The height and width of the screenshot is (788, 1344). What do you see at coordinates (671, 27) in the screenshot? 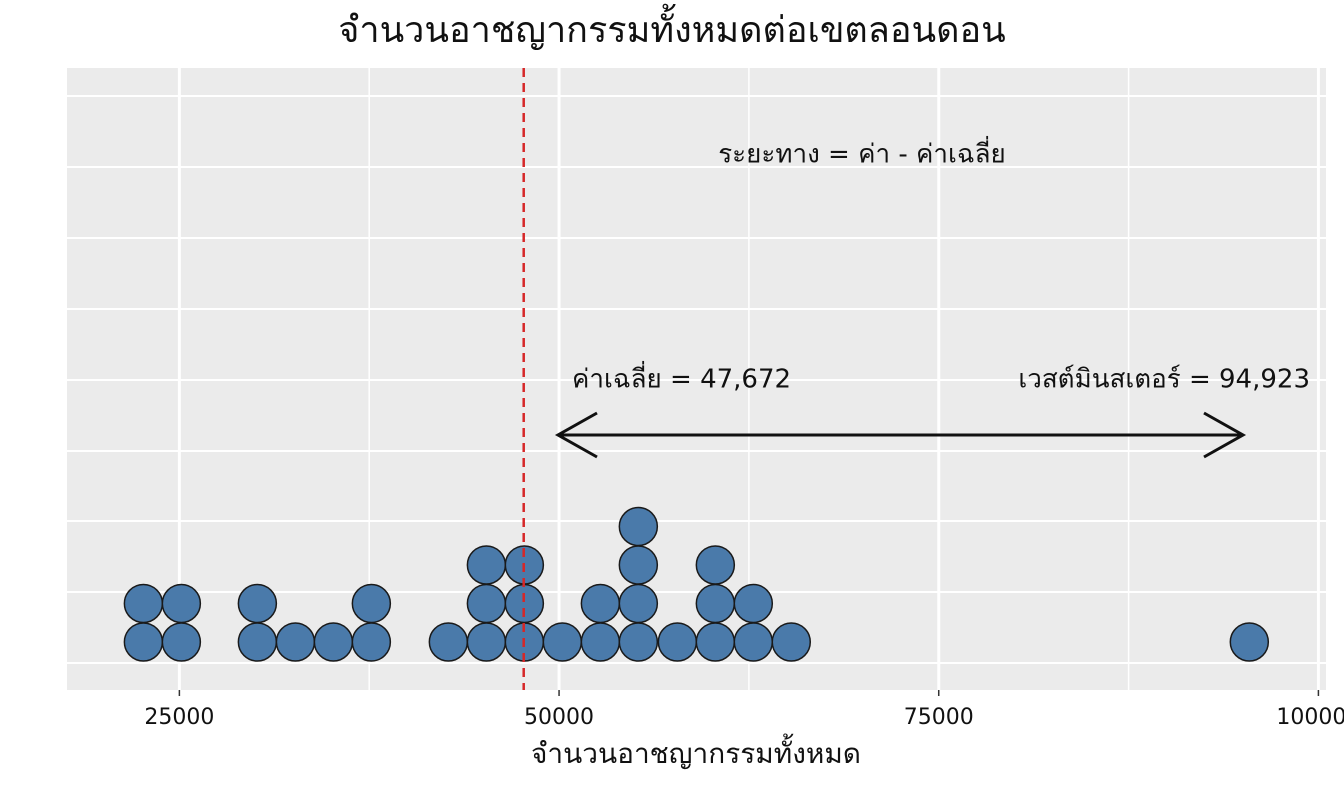
I see `chart-title: จำนวนอาชญากรรมทั้งหมดต่อเขตลอนดอน` at bounding box center [671, 27].